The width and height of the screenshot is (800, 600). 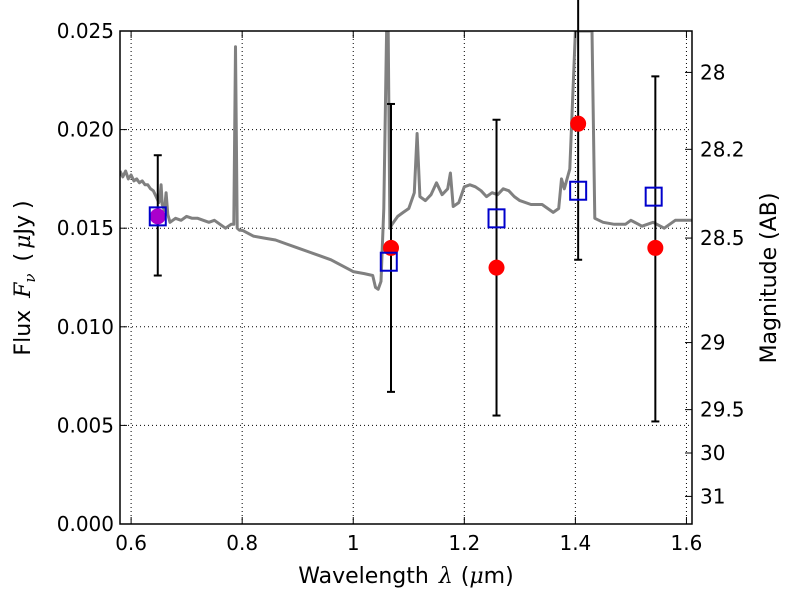 What do you see at coordinates (722, 410) in the screenshot?
I see `right-tick-label: 29.5` at bounding box center [722, 410].